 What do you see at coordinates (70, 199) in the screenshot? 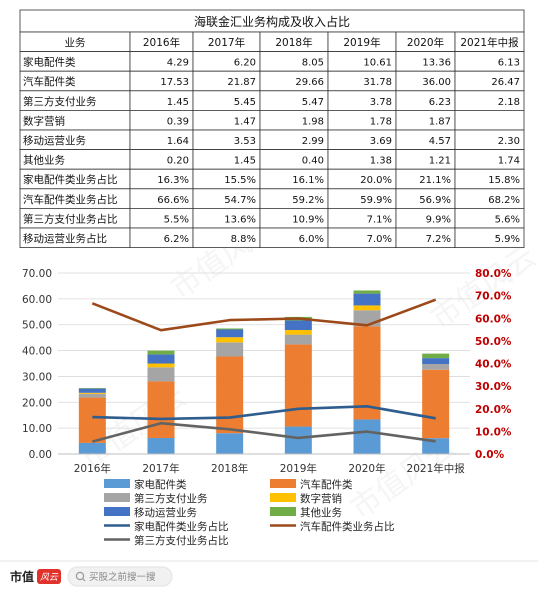
I see `table-row-label: 汽车配件类业务占比` at bounding box center [70, 199].